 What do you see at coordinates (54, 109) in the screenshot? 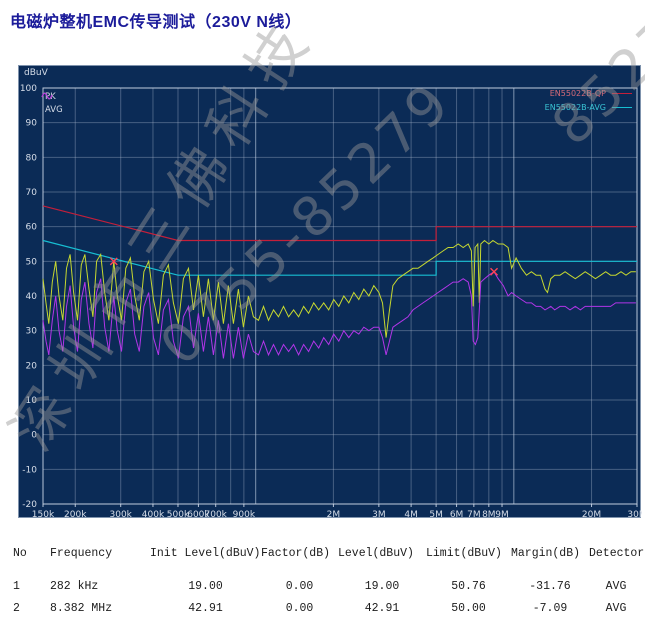
I see `legend-avg-label: AVG` at bounding box center [54, 109].